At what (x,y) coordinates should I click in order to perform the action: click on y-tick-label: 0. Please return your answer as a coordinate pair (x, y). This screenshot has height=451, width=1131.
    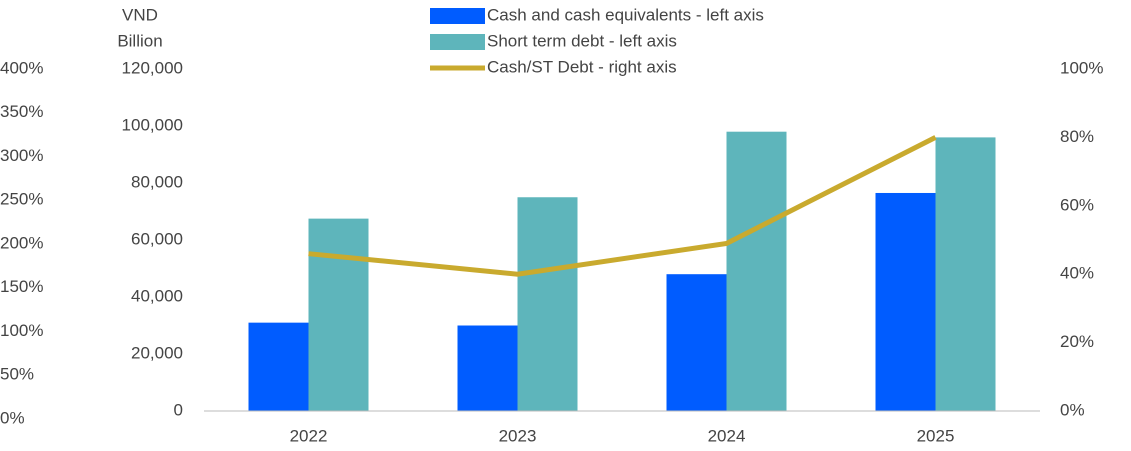
    Looking at the image, I should click on (178, 409).